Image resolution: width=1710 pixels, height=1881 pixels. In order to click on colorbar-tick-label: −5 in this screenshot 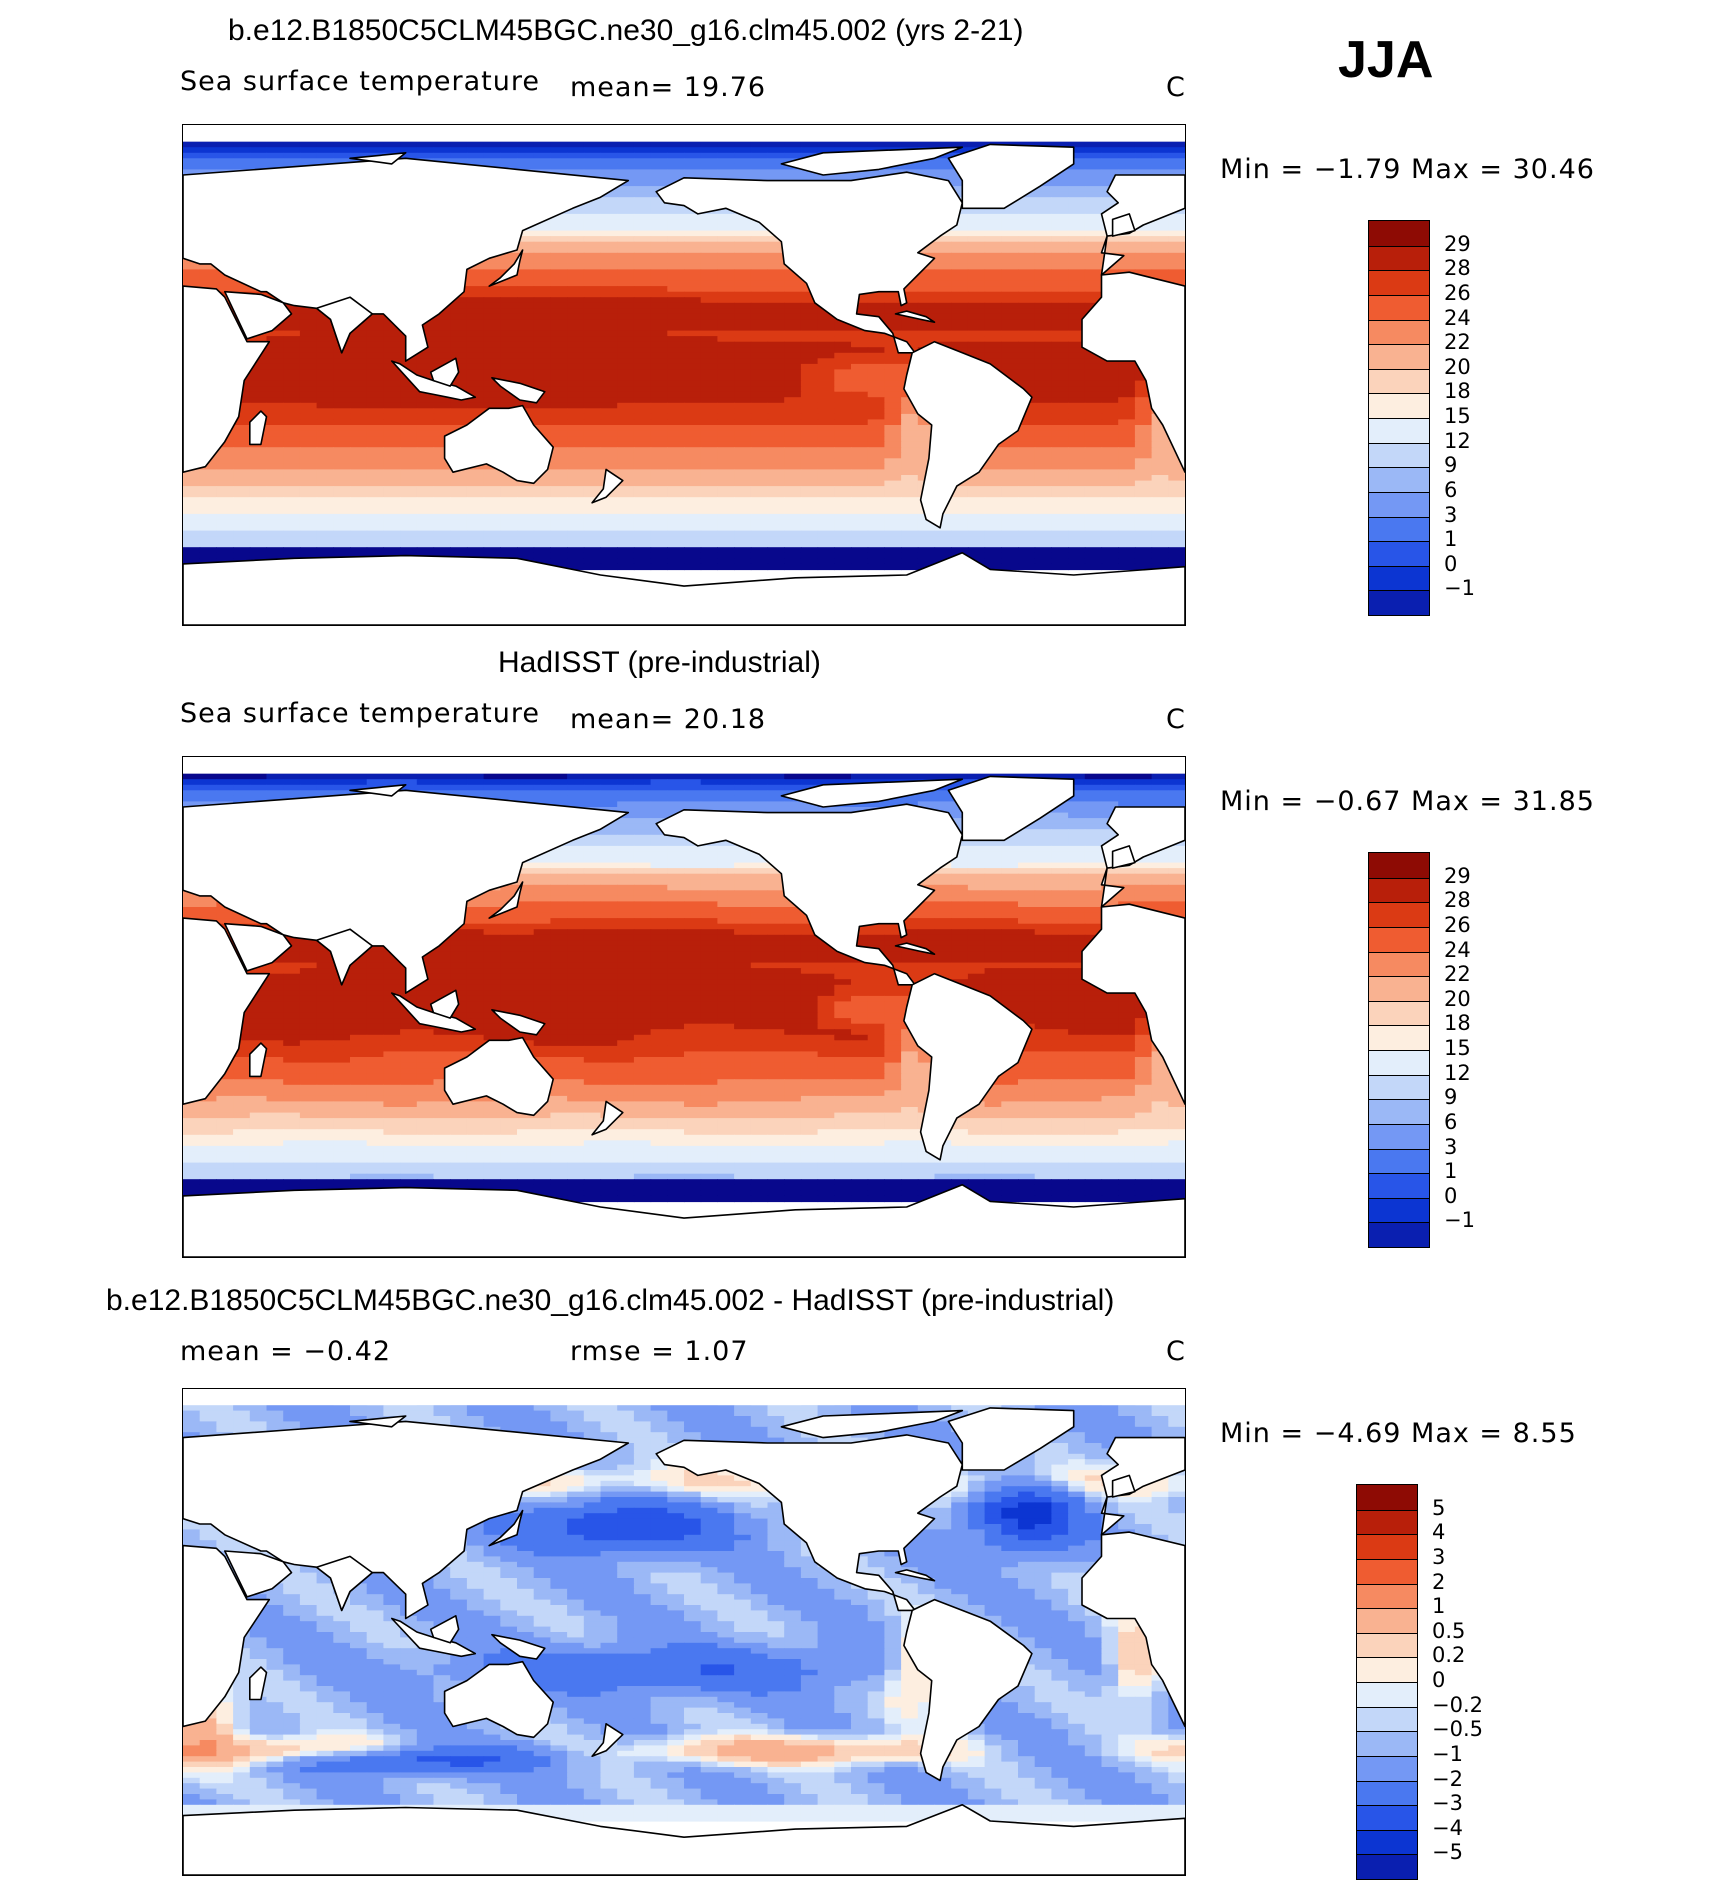, I will do `click(1447, 1852)`.